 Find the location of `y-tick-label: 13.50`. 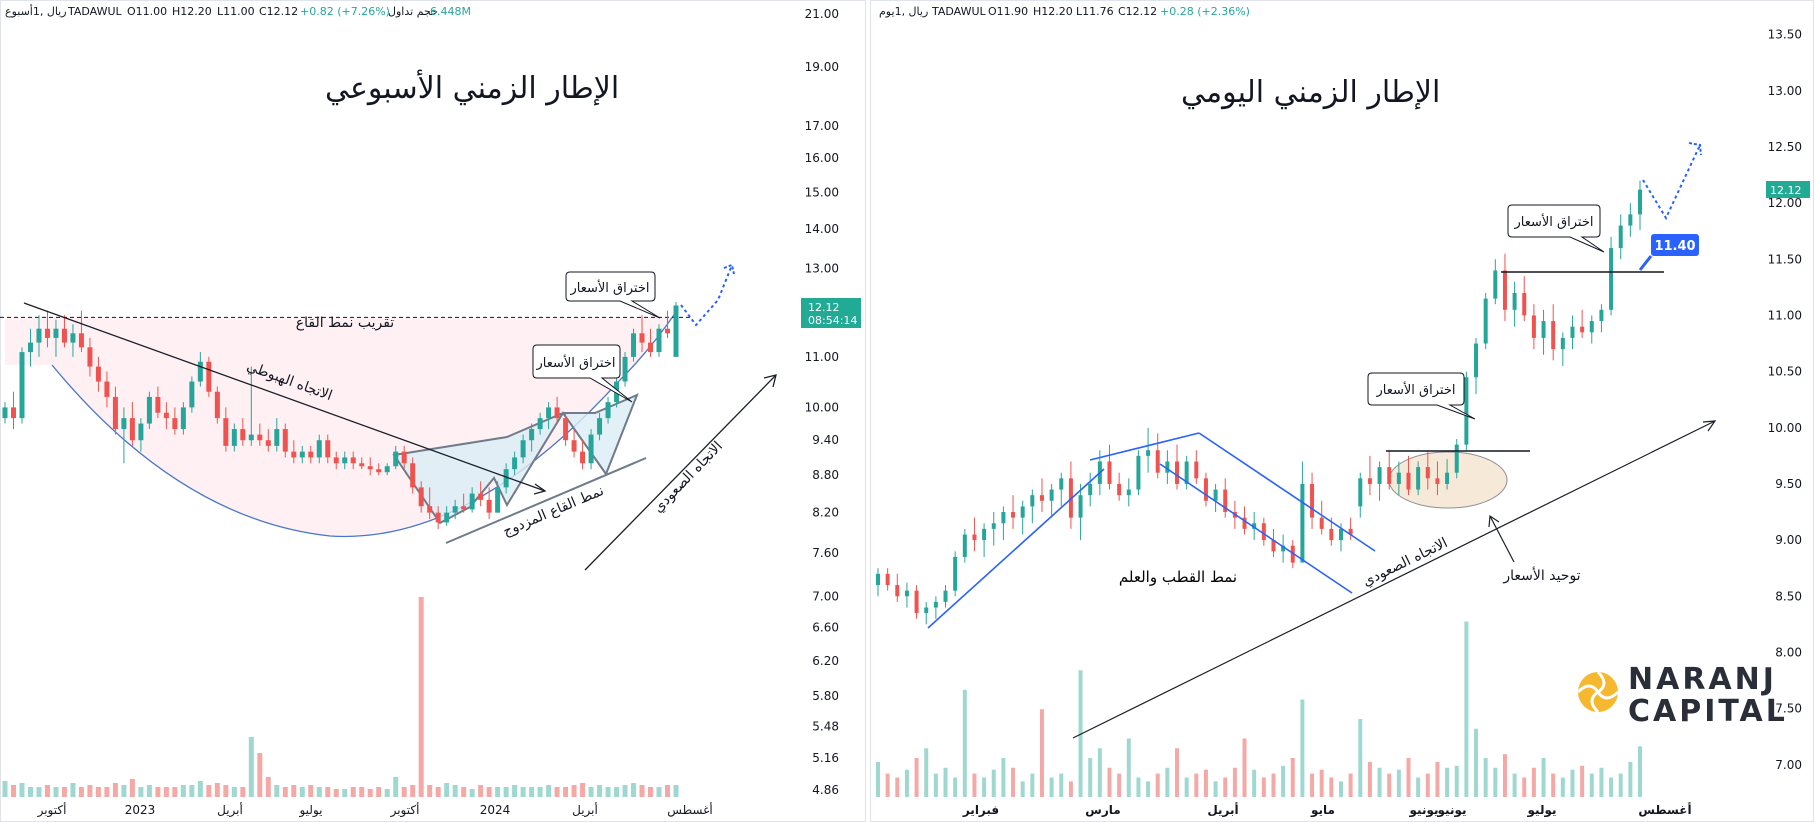

y-tick-label: 13.50 is located at coordinates (1785, 35).